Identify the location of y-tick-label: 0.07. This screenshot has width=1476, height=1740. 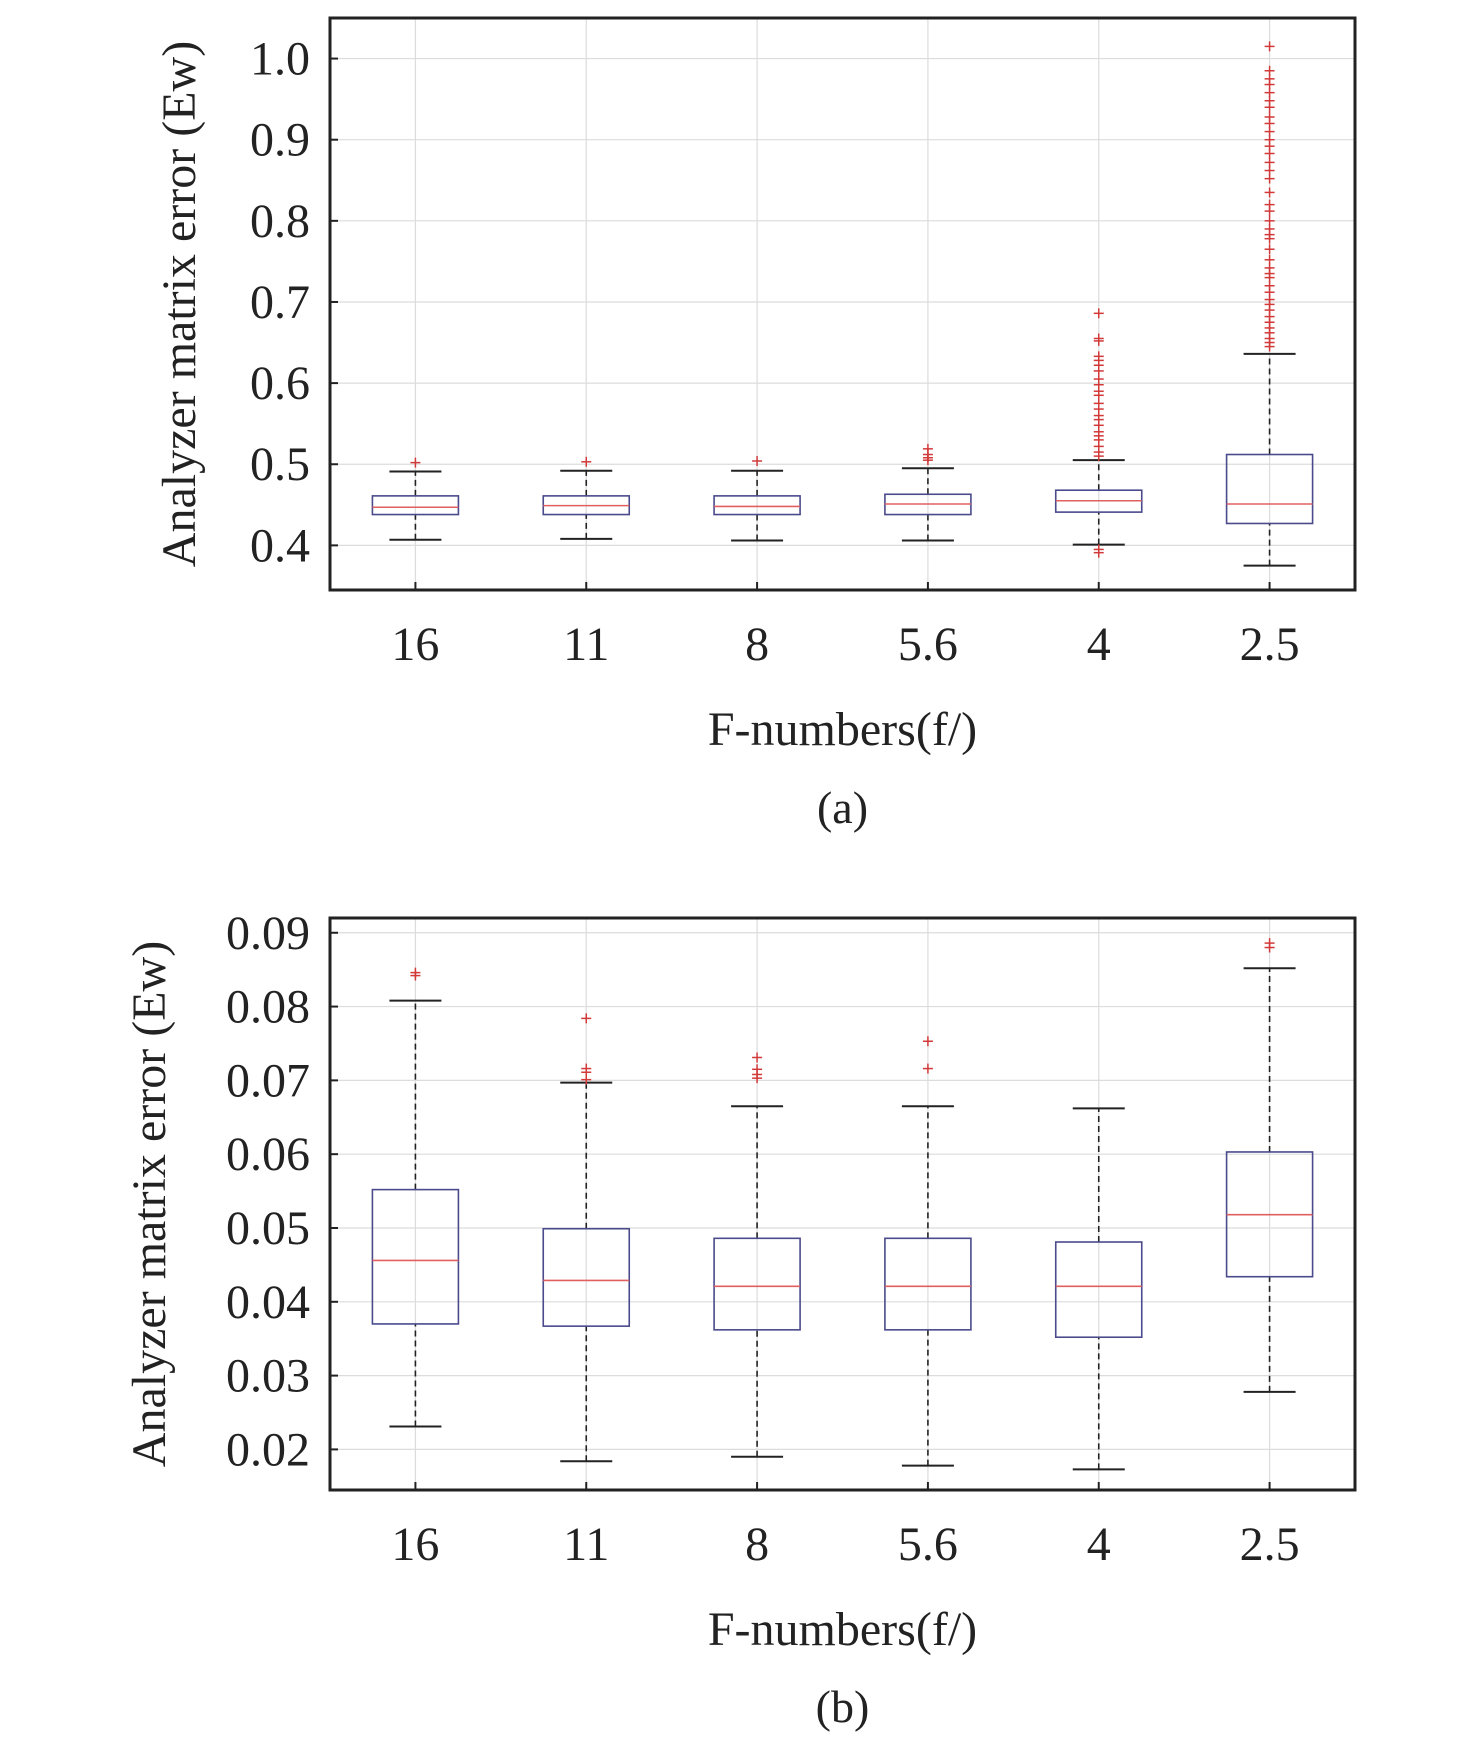
(268, 1080).